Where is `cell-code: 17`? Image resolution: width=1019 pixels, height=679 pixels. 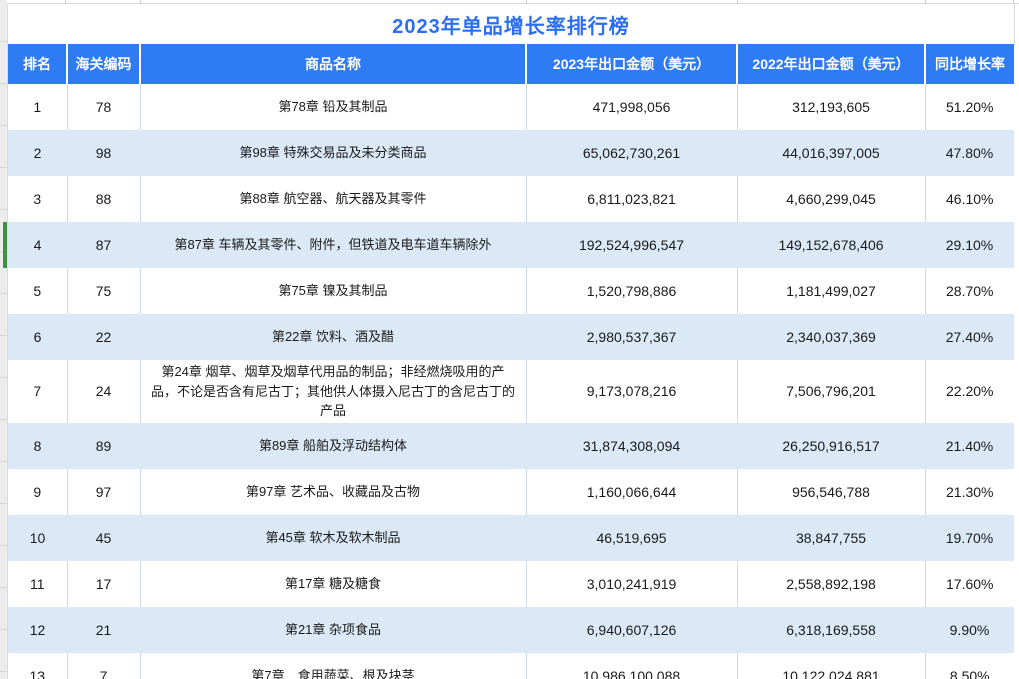
cell-code: 17 is located at coordinates (103, 583).